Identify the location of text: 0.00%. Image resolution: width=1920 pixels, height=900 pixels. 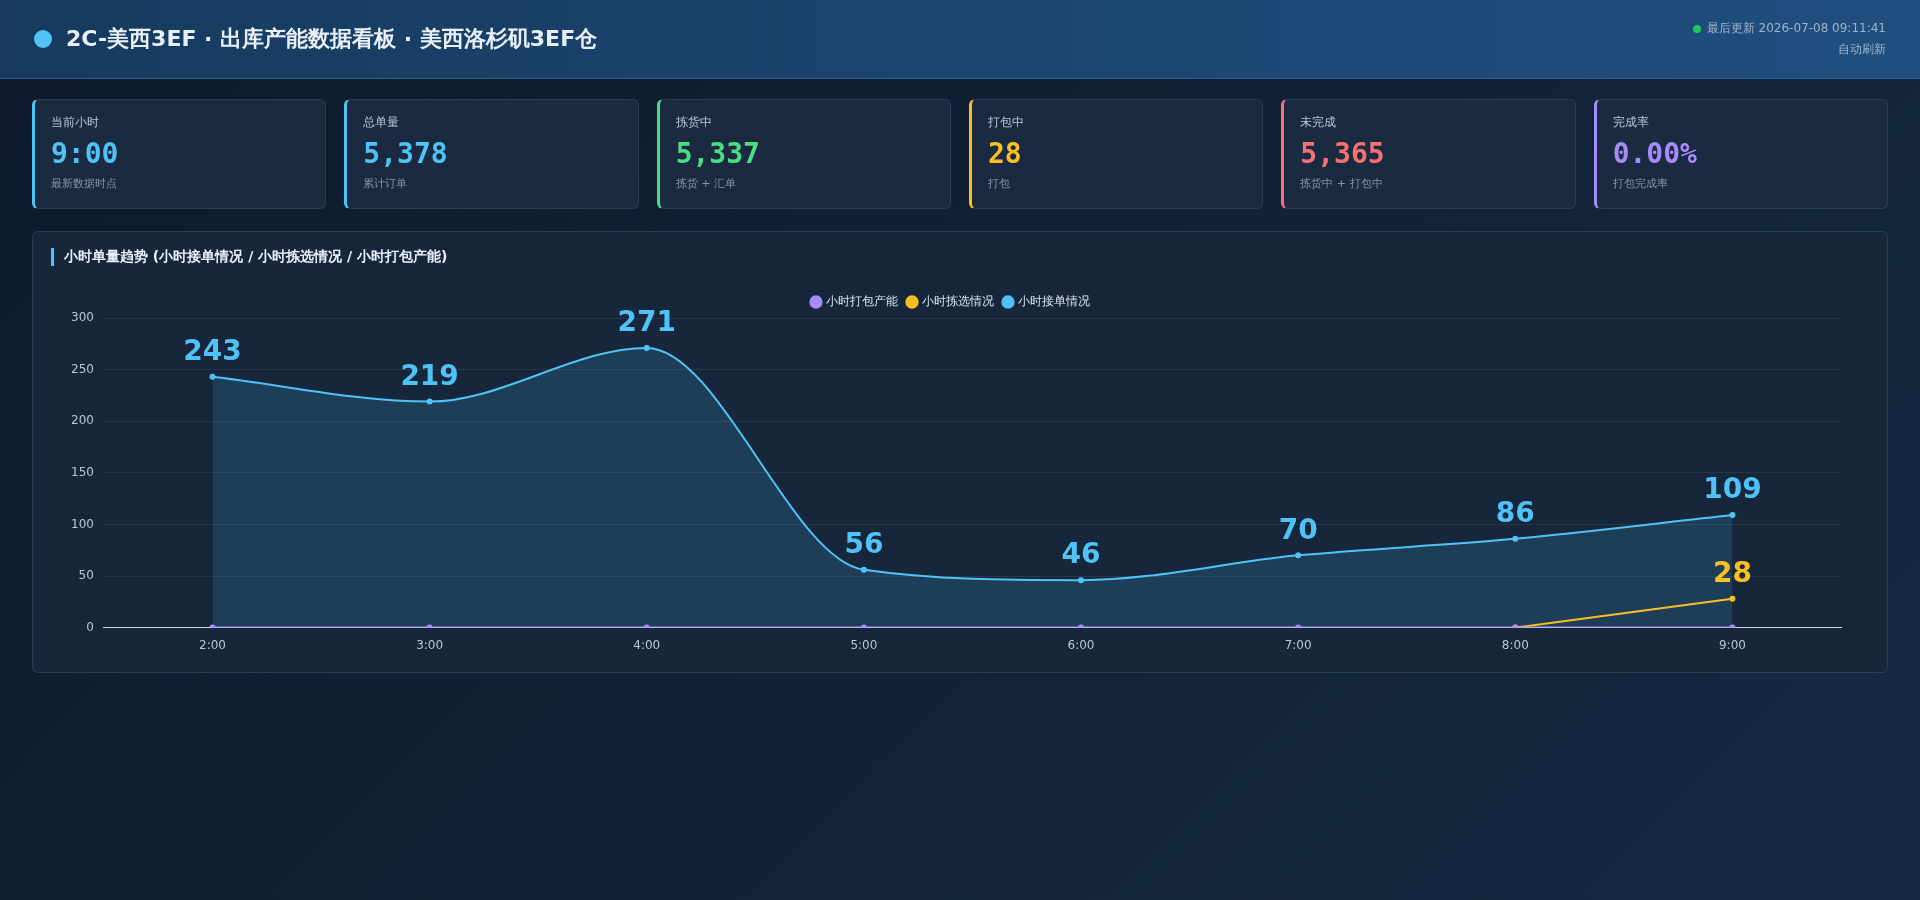
(1655, 153).